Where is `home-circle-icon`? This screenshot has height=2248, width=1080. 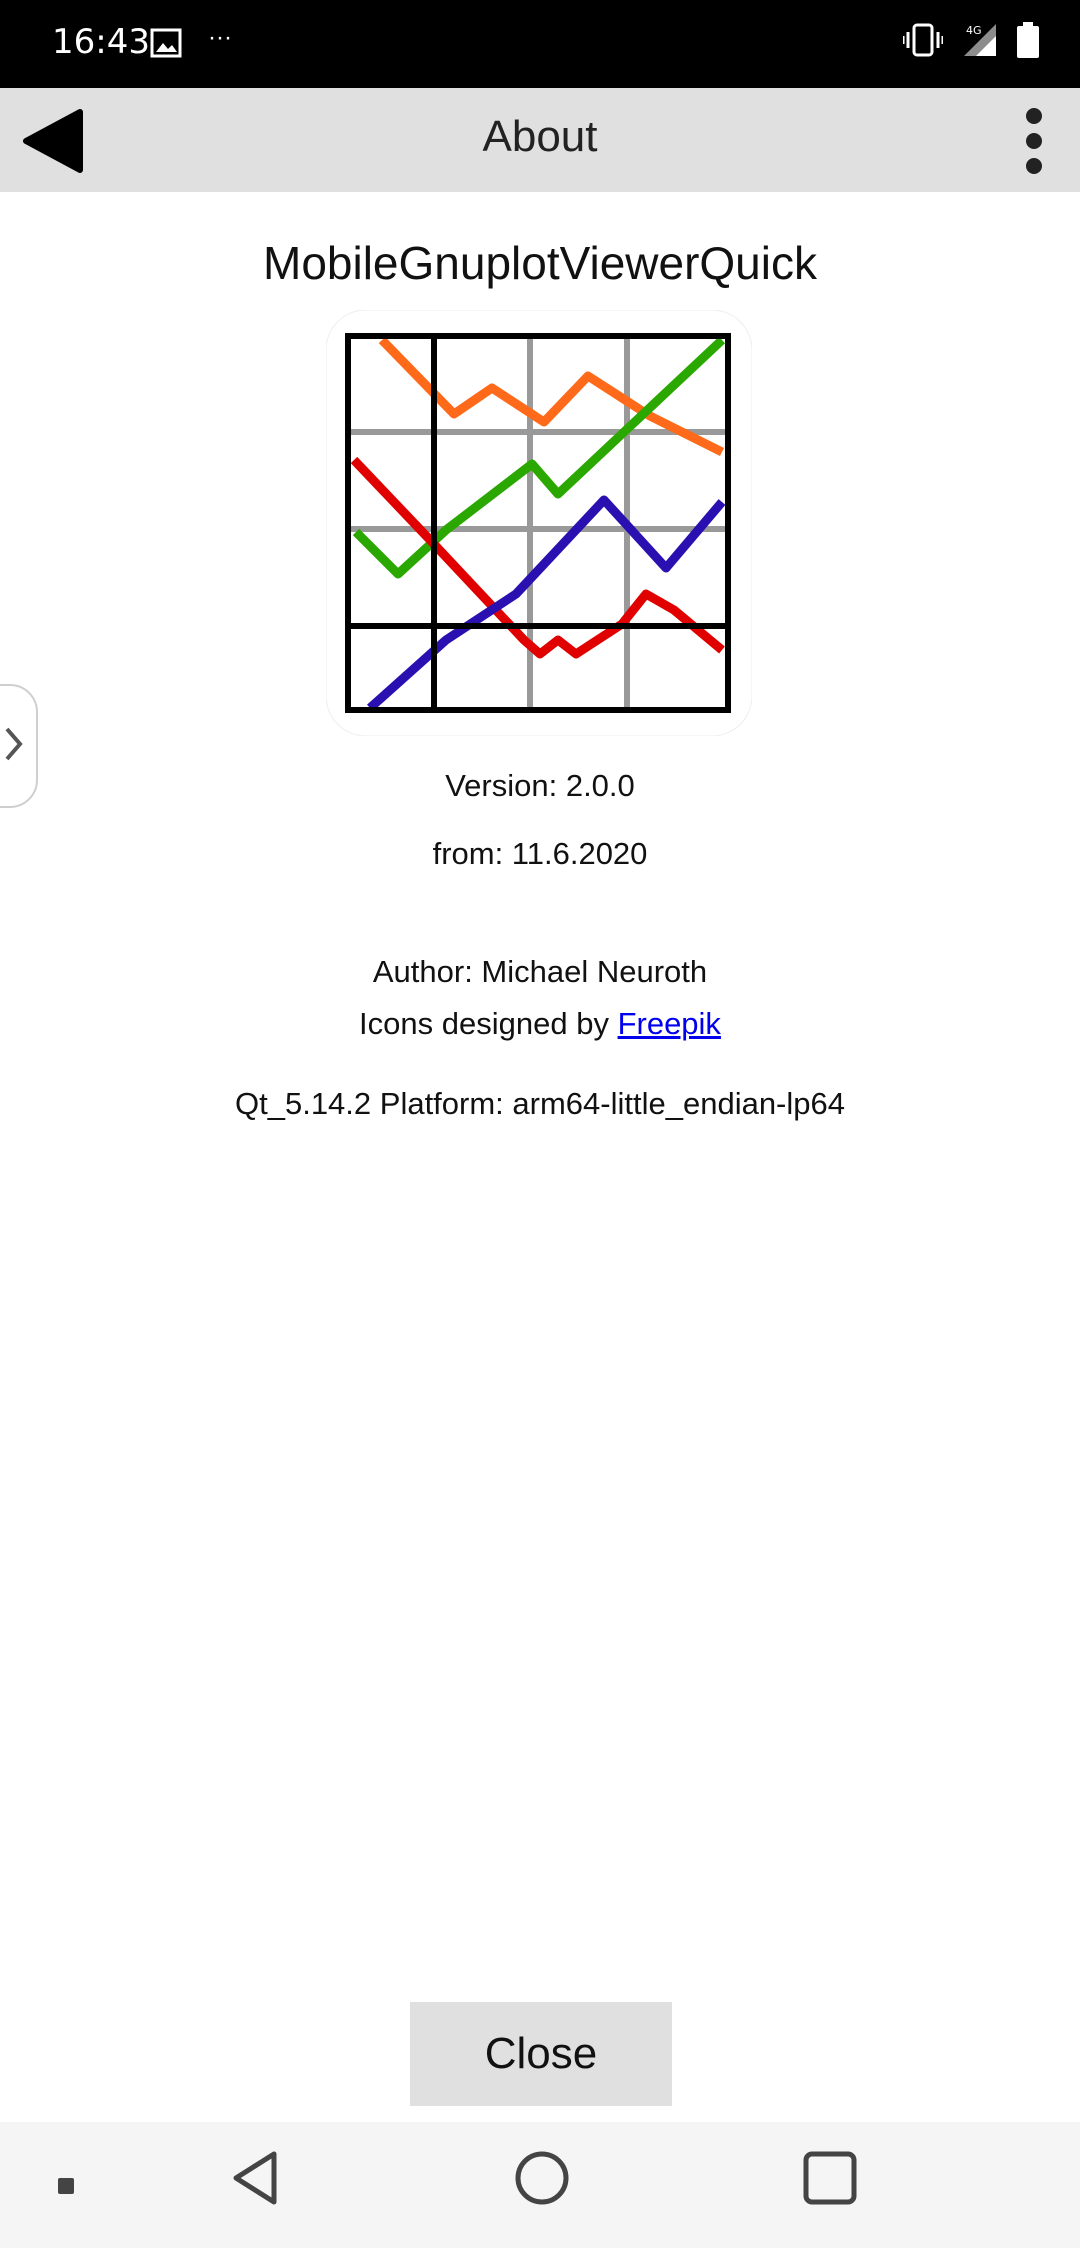 home-circle-icon is located at coordinates (542, 2178).